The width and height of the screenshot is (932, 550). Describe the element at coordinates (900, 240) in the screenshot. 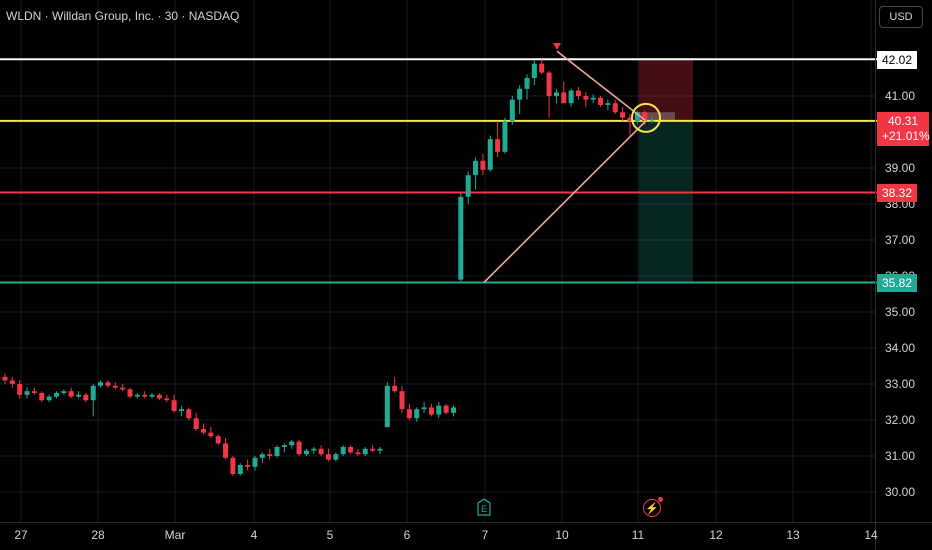

I see `price-tick-label: 37.00` at that location.